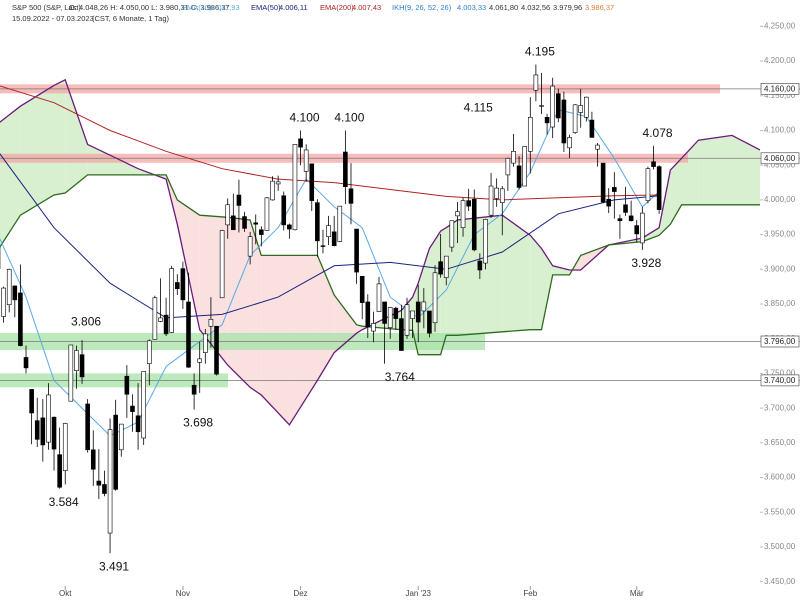  Describe the element at coordinates (780, 442) in the screenshot. I see `y-tick-label: 3.650,00` at that location.